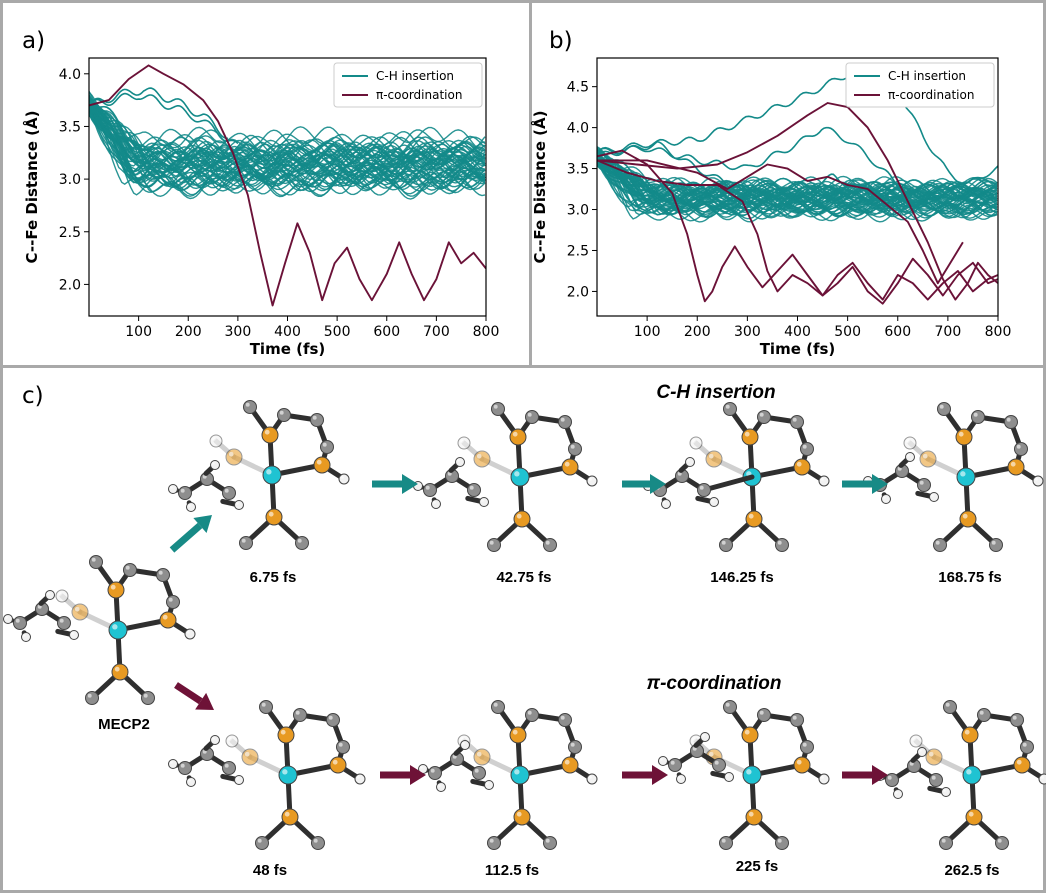  What do you see at coordinates (697, 332) in the screenshot?
I see `x-tick-label: 200` at bounding box center [697, 332].